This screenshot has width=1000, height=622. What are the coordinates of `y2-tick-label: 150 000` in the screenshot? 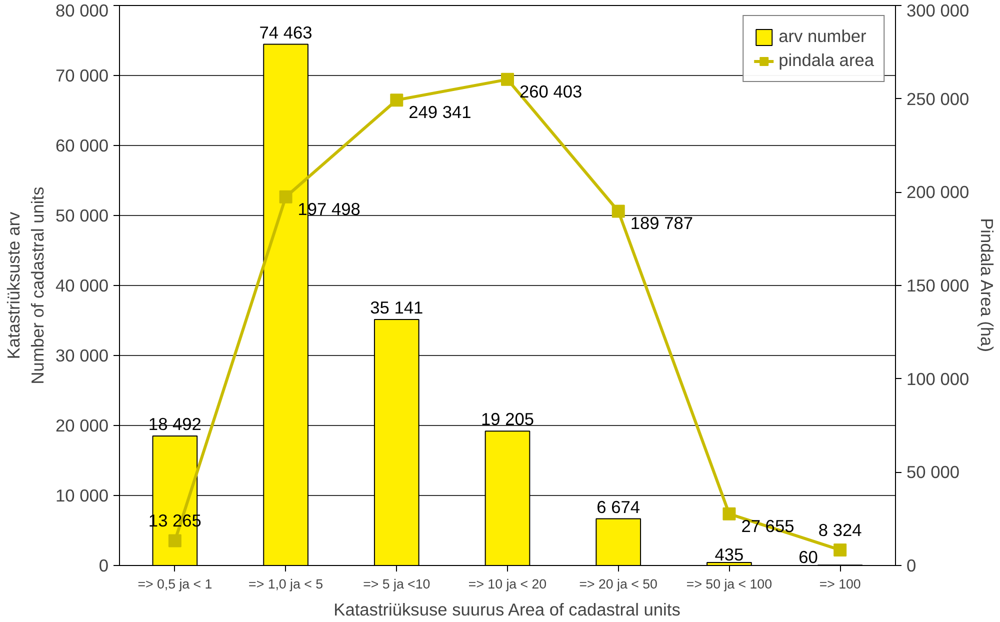 It's located at (938, 286).